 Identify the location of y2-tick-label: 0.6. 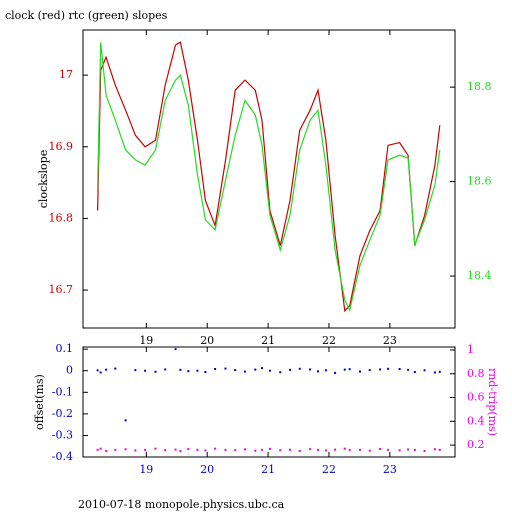
(476, 397).